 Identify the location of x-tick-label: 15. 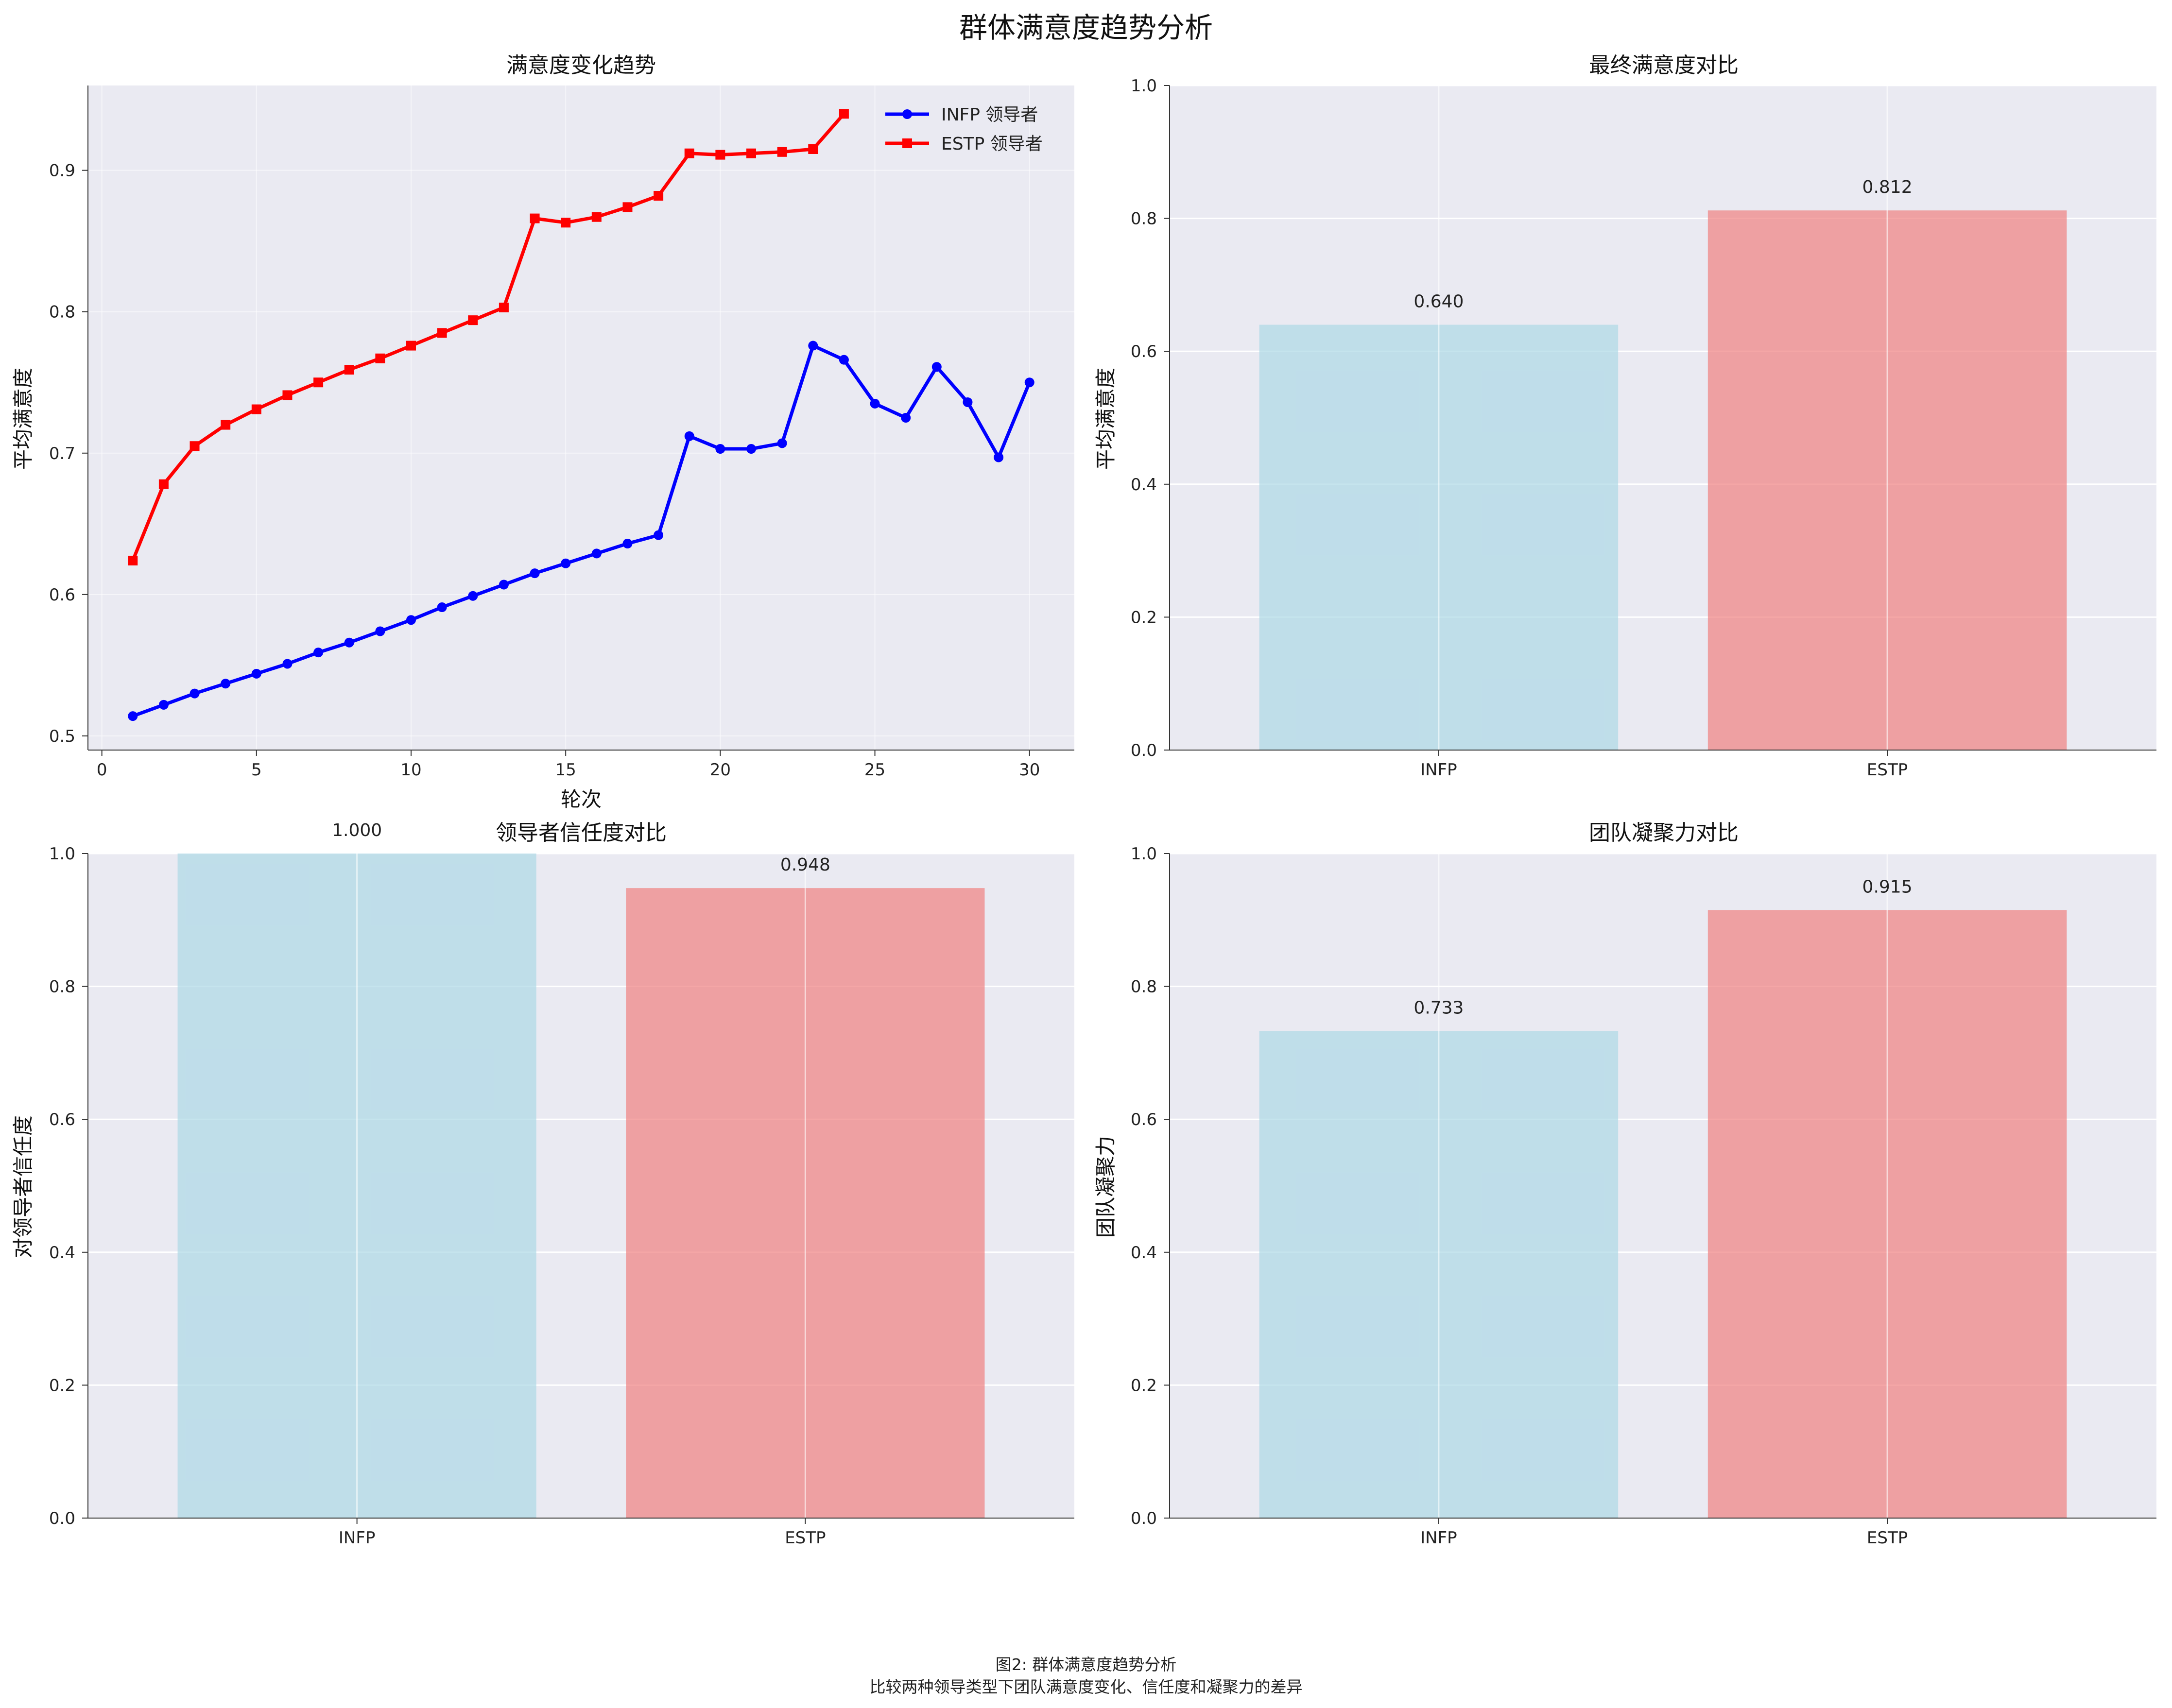
(565, 770).